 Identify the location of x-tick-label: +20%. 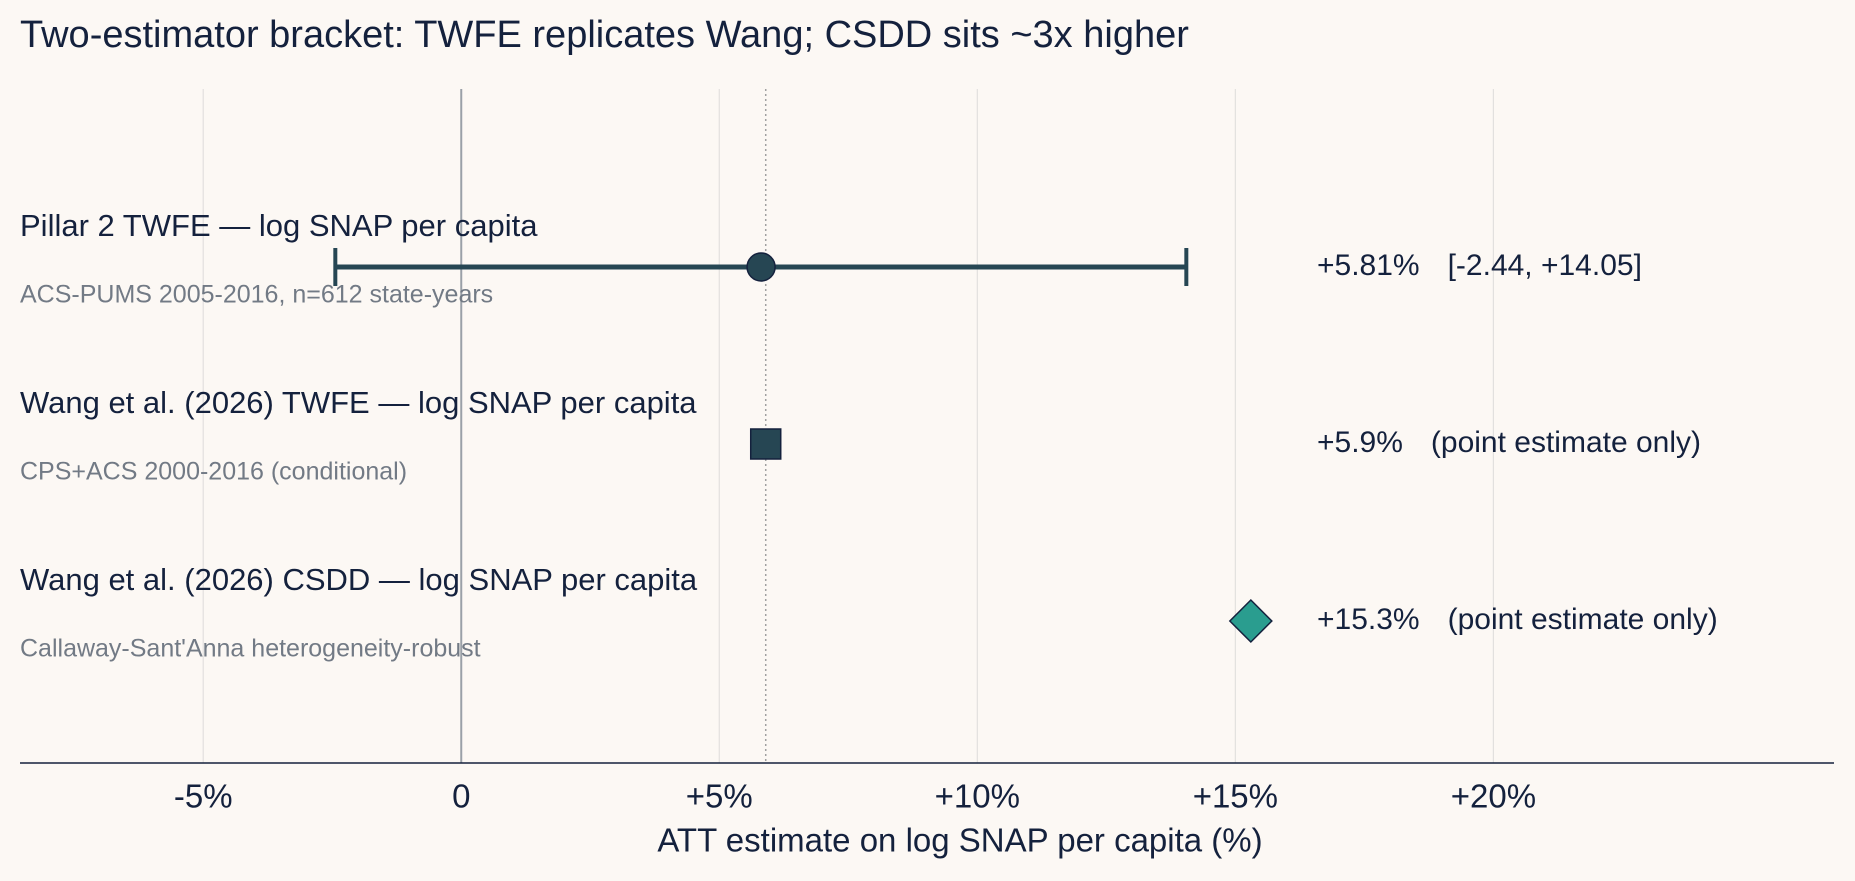
(1493, 796).